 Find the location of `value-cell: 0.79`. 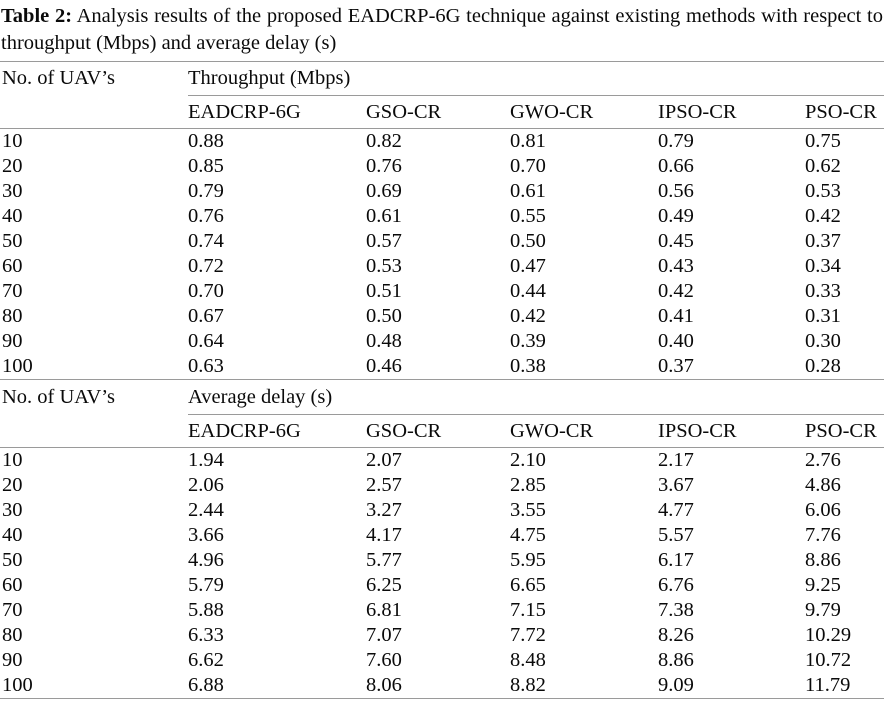

value-cell: 0.79 is located at coordinates (206, 191).